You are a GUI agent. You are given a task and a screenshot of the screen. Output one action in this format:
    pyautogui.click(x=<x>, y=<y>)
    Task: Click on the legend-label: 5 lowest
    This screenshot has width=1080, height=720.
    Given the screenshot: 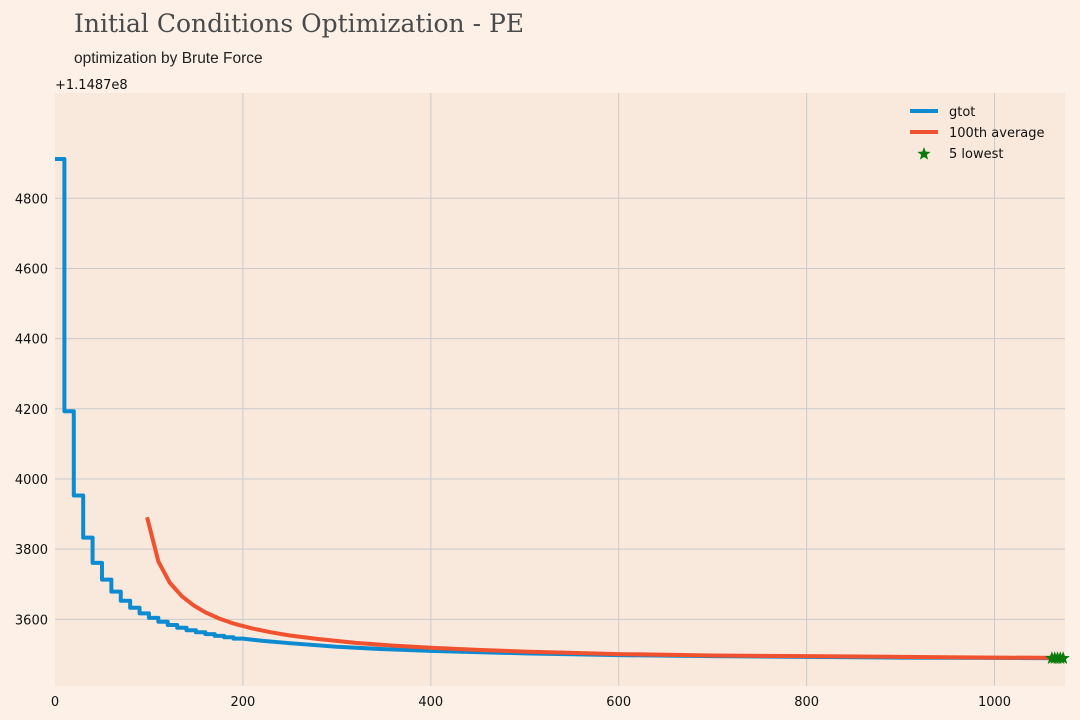 What is the action you would take?
    pyautogui.click(x=976, y=154)
    